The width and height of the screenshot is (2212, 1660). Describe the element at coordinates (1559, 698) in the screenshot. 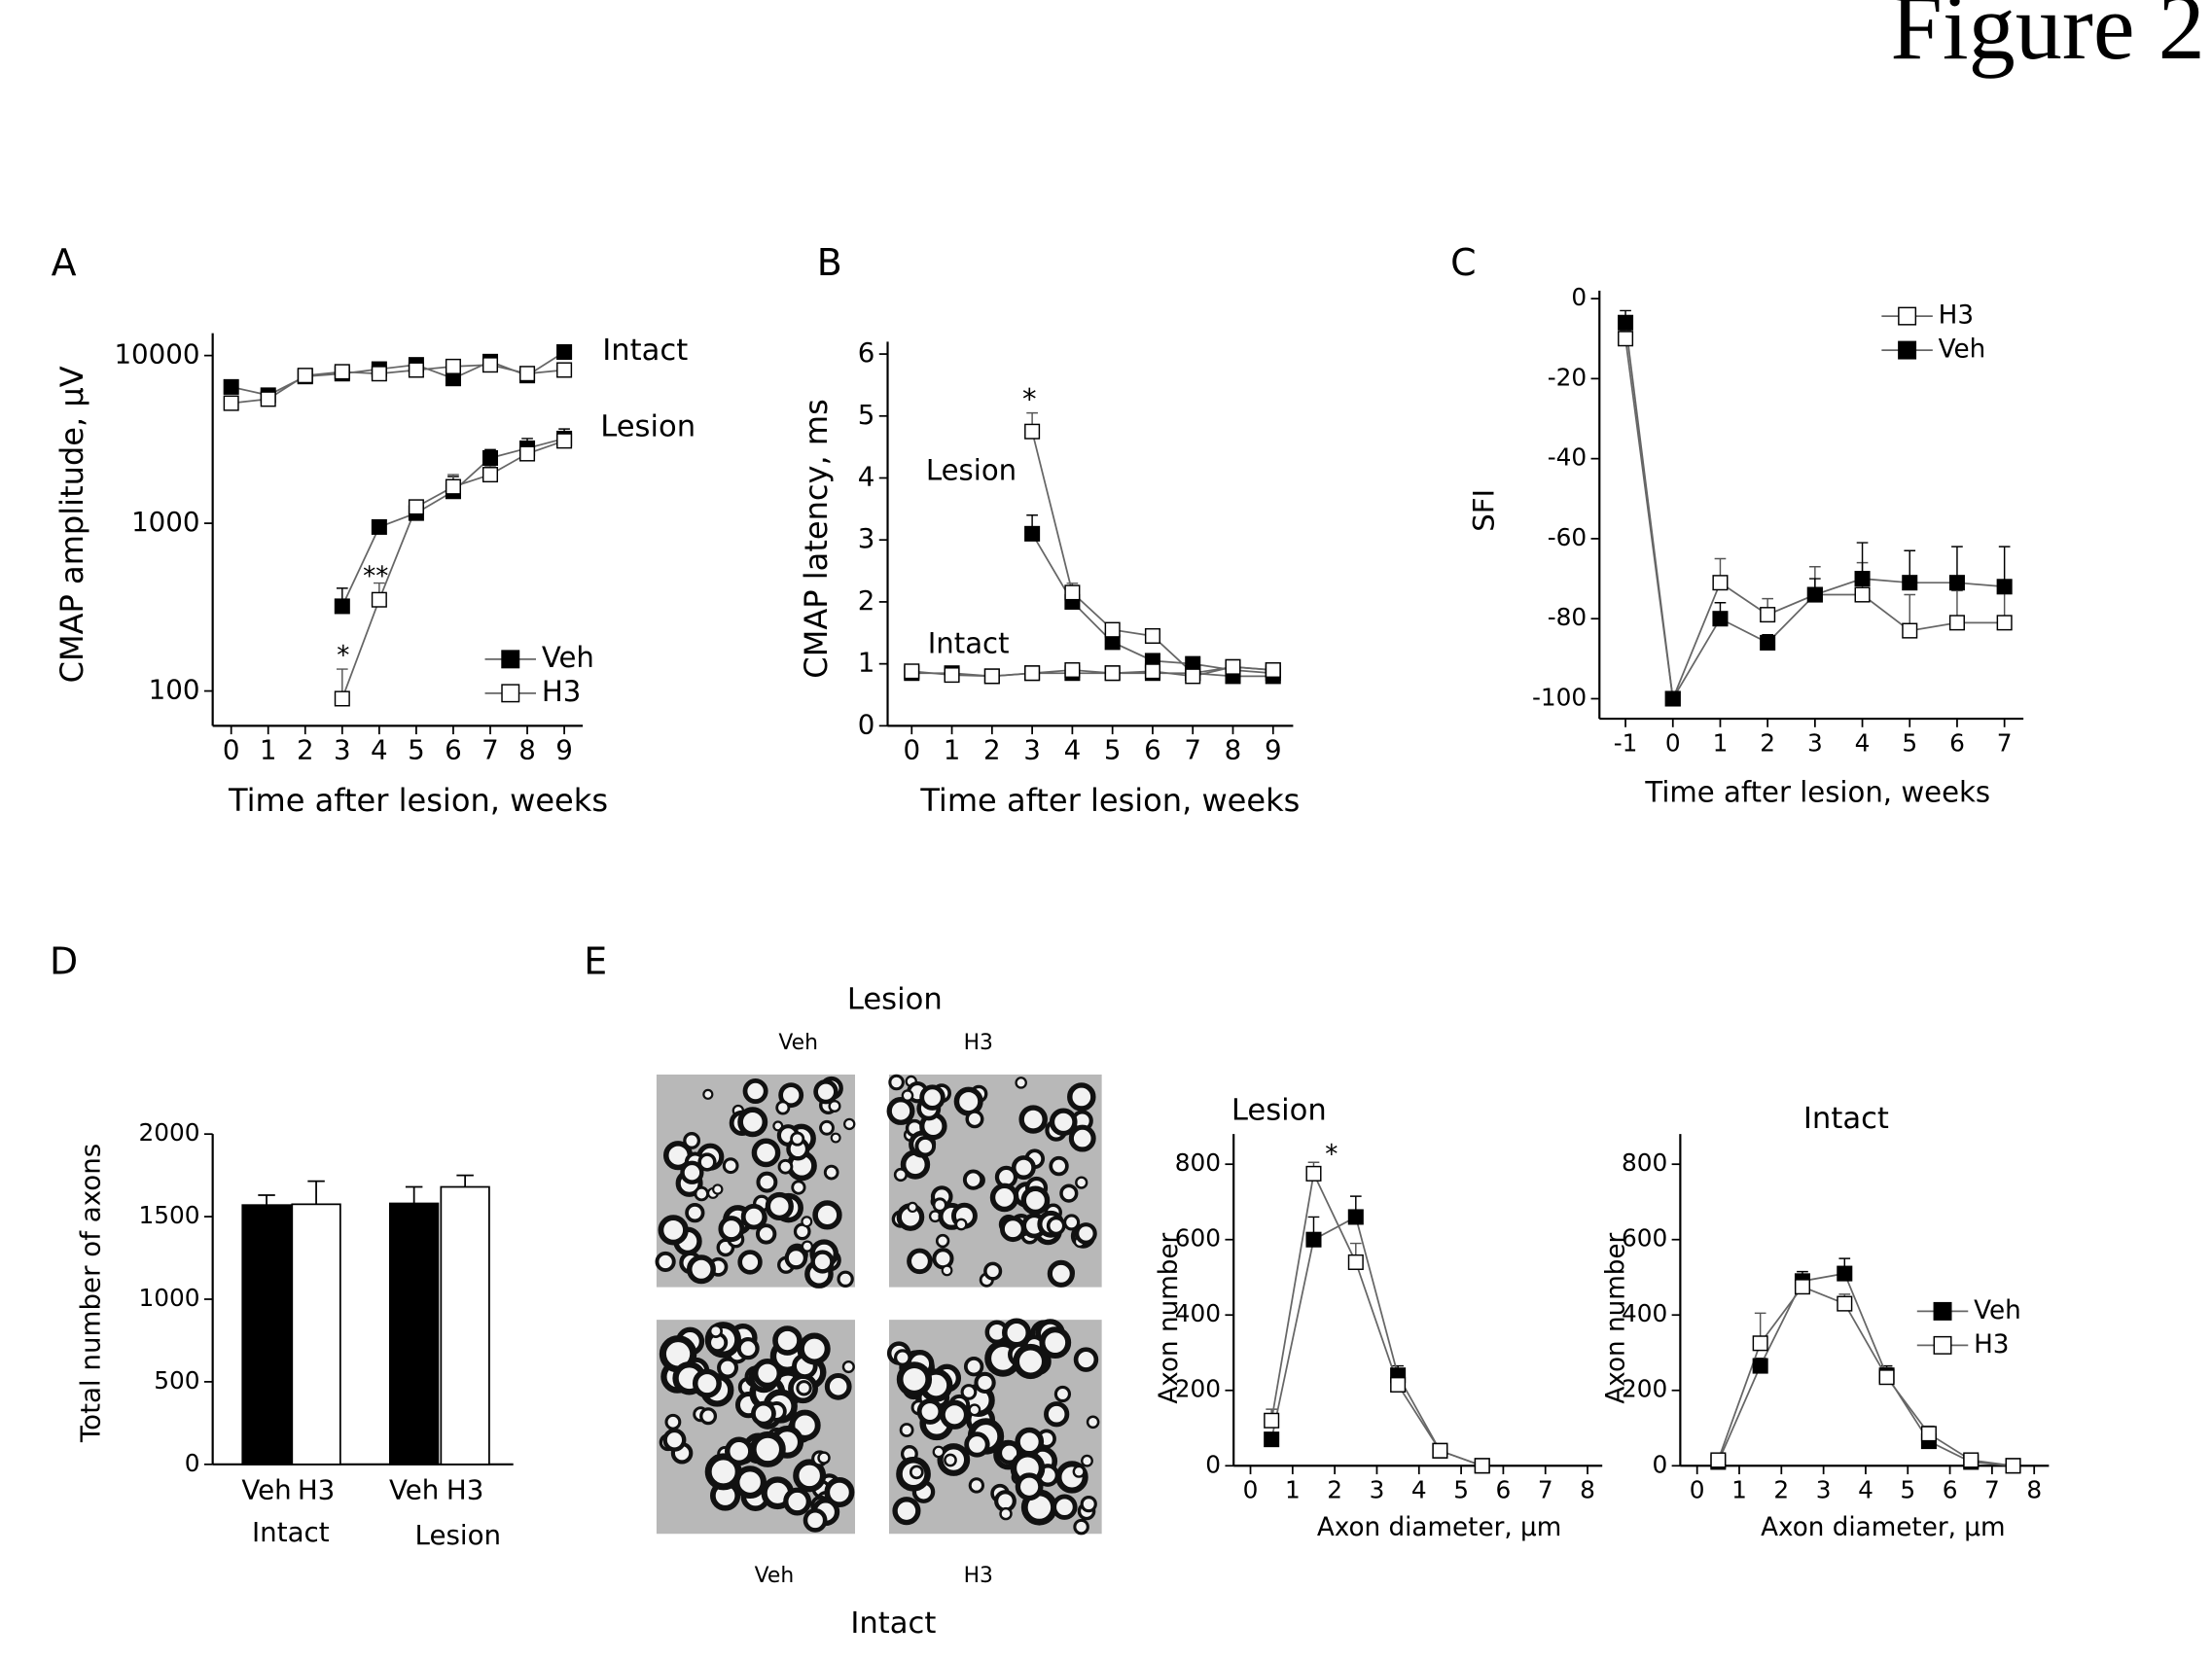

I see `y-tick-label: -100` at that location.